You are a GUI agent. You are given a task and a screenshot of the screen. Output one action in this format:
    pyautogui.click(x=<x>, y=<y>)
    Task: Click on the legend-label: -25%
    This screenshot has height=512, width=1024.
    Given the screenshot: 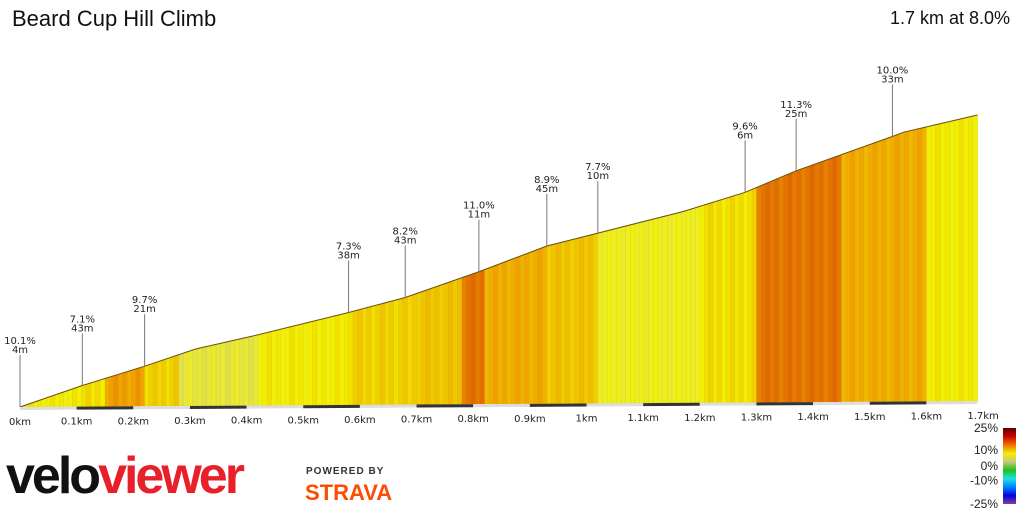 What is the action you would take?
    pyautogui.click(x=984, y=504)
    